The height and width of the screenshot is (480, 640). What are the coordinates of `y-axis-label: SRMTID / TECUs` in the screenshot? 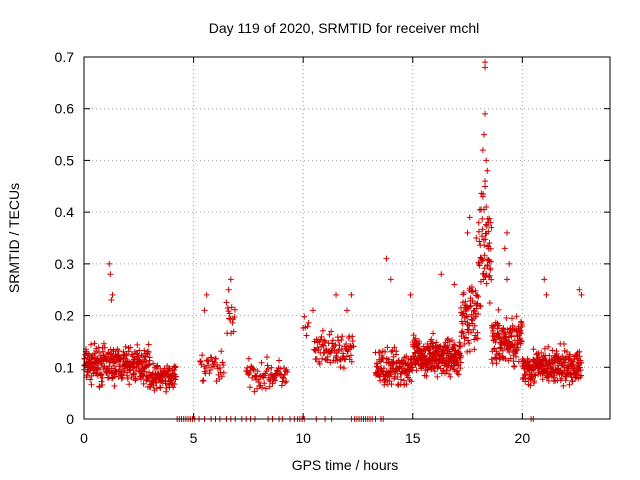 It's located at (14, 238).